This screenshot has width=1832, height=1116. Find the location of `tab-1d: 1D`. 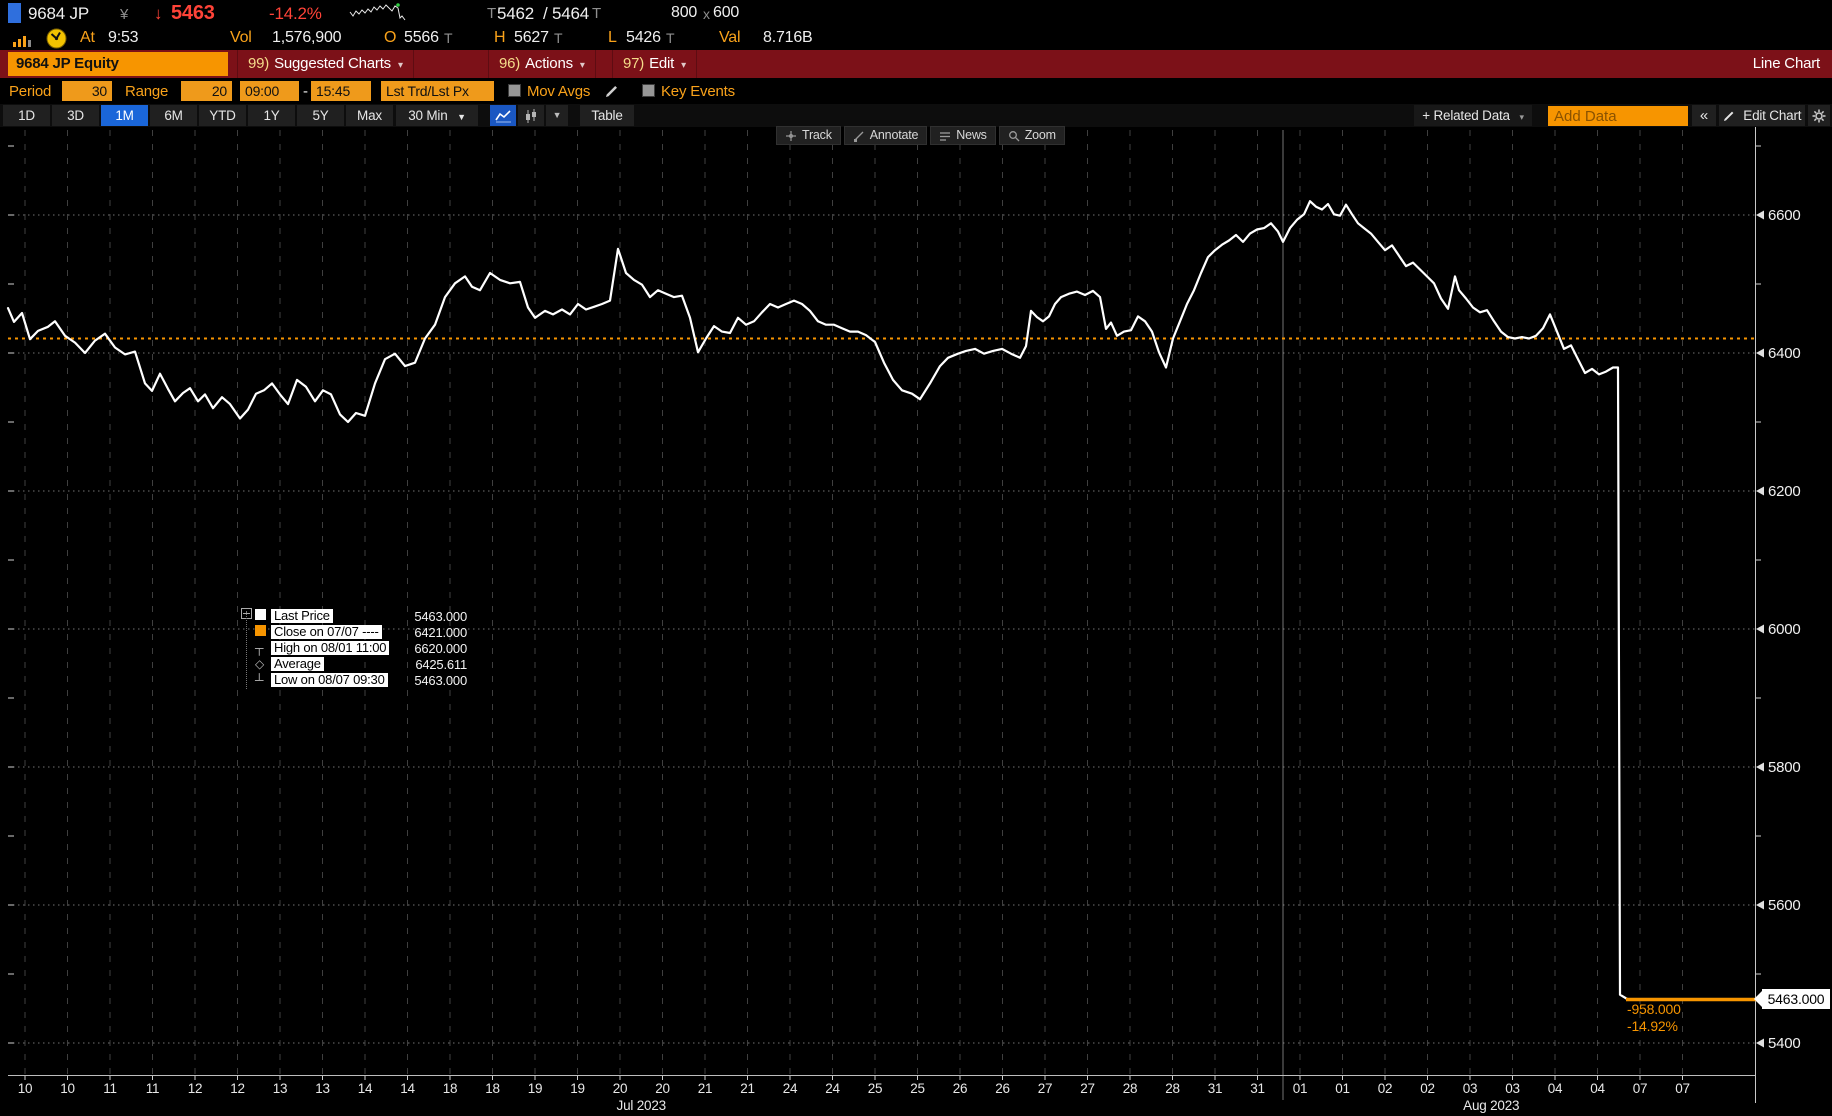

tab-1d: 1D is located at coordinates (26, 115).